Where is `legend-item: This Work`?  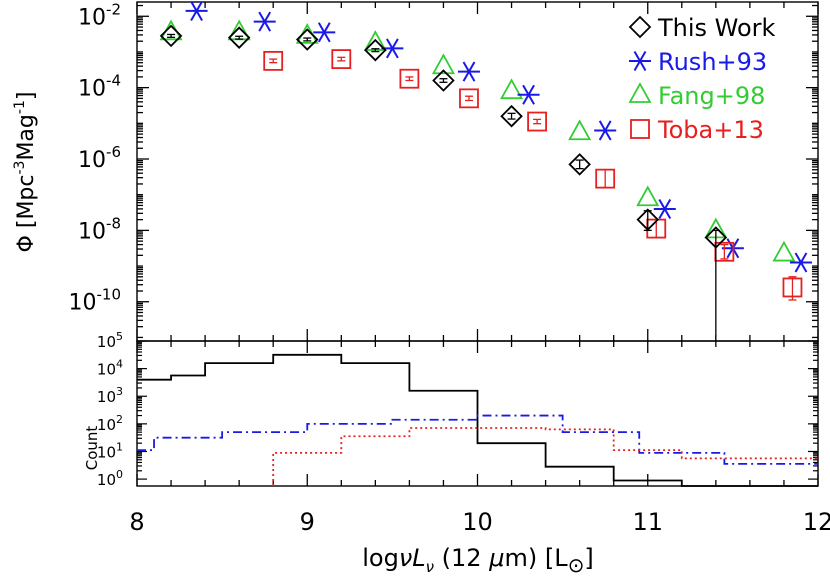
legend-item: This Work is located at coordinates (702, 28).